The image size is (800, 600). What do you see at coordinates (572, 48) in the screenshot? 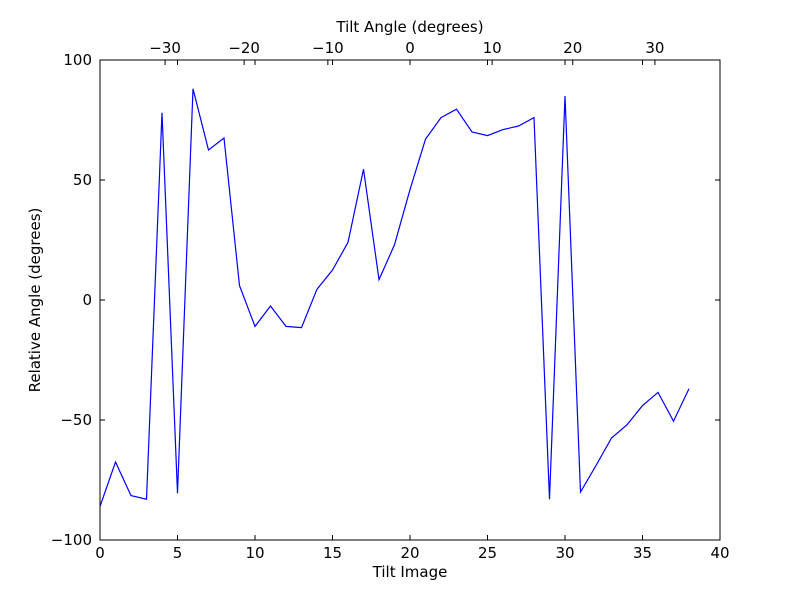
I see `top-x-tick-label: 20` at bounding box center [572, 48].